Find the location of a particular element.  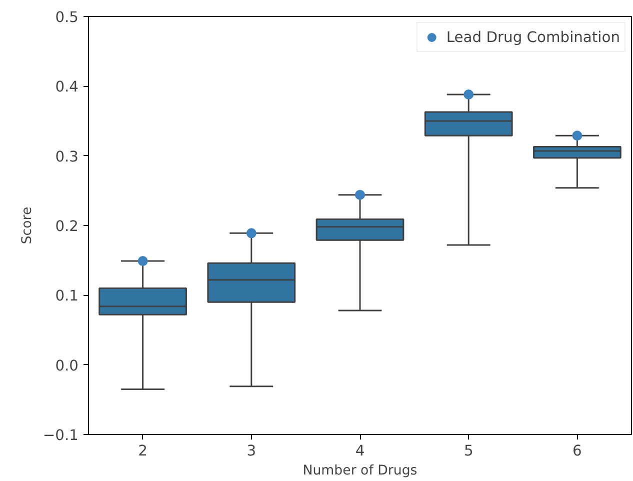

y-tick-label: 0.3 is located at coordinates (67, 157).